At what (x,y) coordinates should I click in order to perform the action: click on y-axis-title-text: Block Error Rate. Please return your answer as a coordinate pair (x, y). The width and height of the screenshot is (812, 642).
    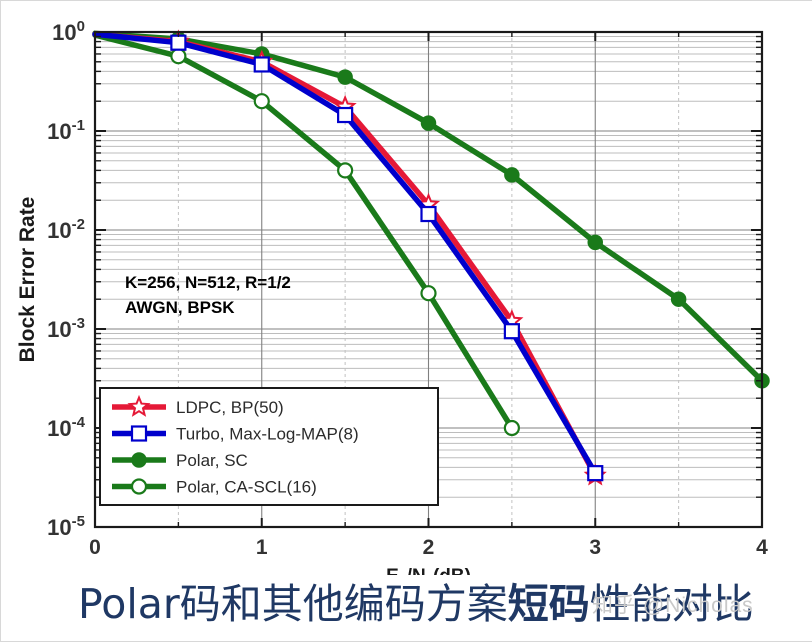
    Looking at the image, I should click on (27, 280).